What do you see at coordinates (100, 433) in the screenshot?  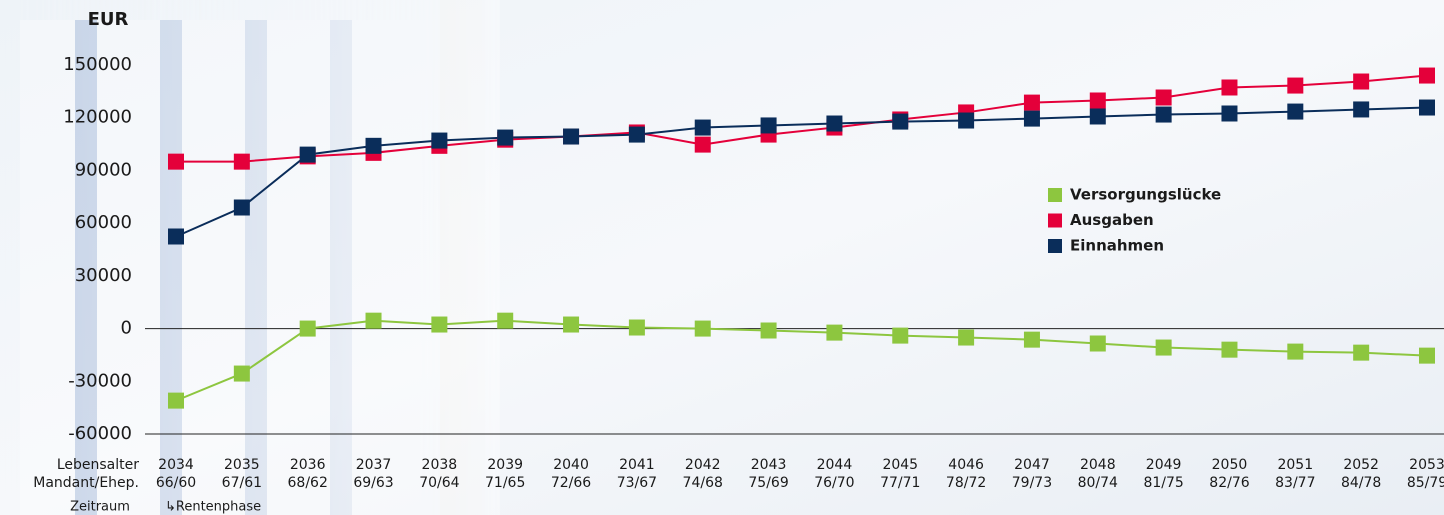 I see `y-tick-label: -60000` at bounding box center [100, 433].